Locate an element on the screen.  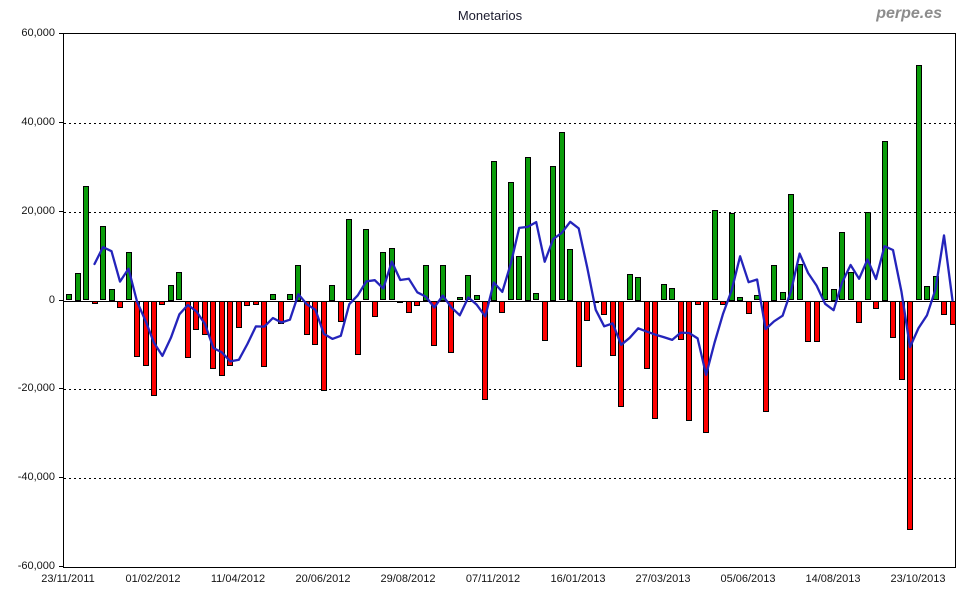
y-axis-label: -40,000 is located at coordinates (36, 477).